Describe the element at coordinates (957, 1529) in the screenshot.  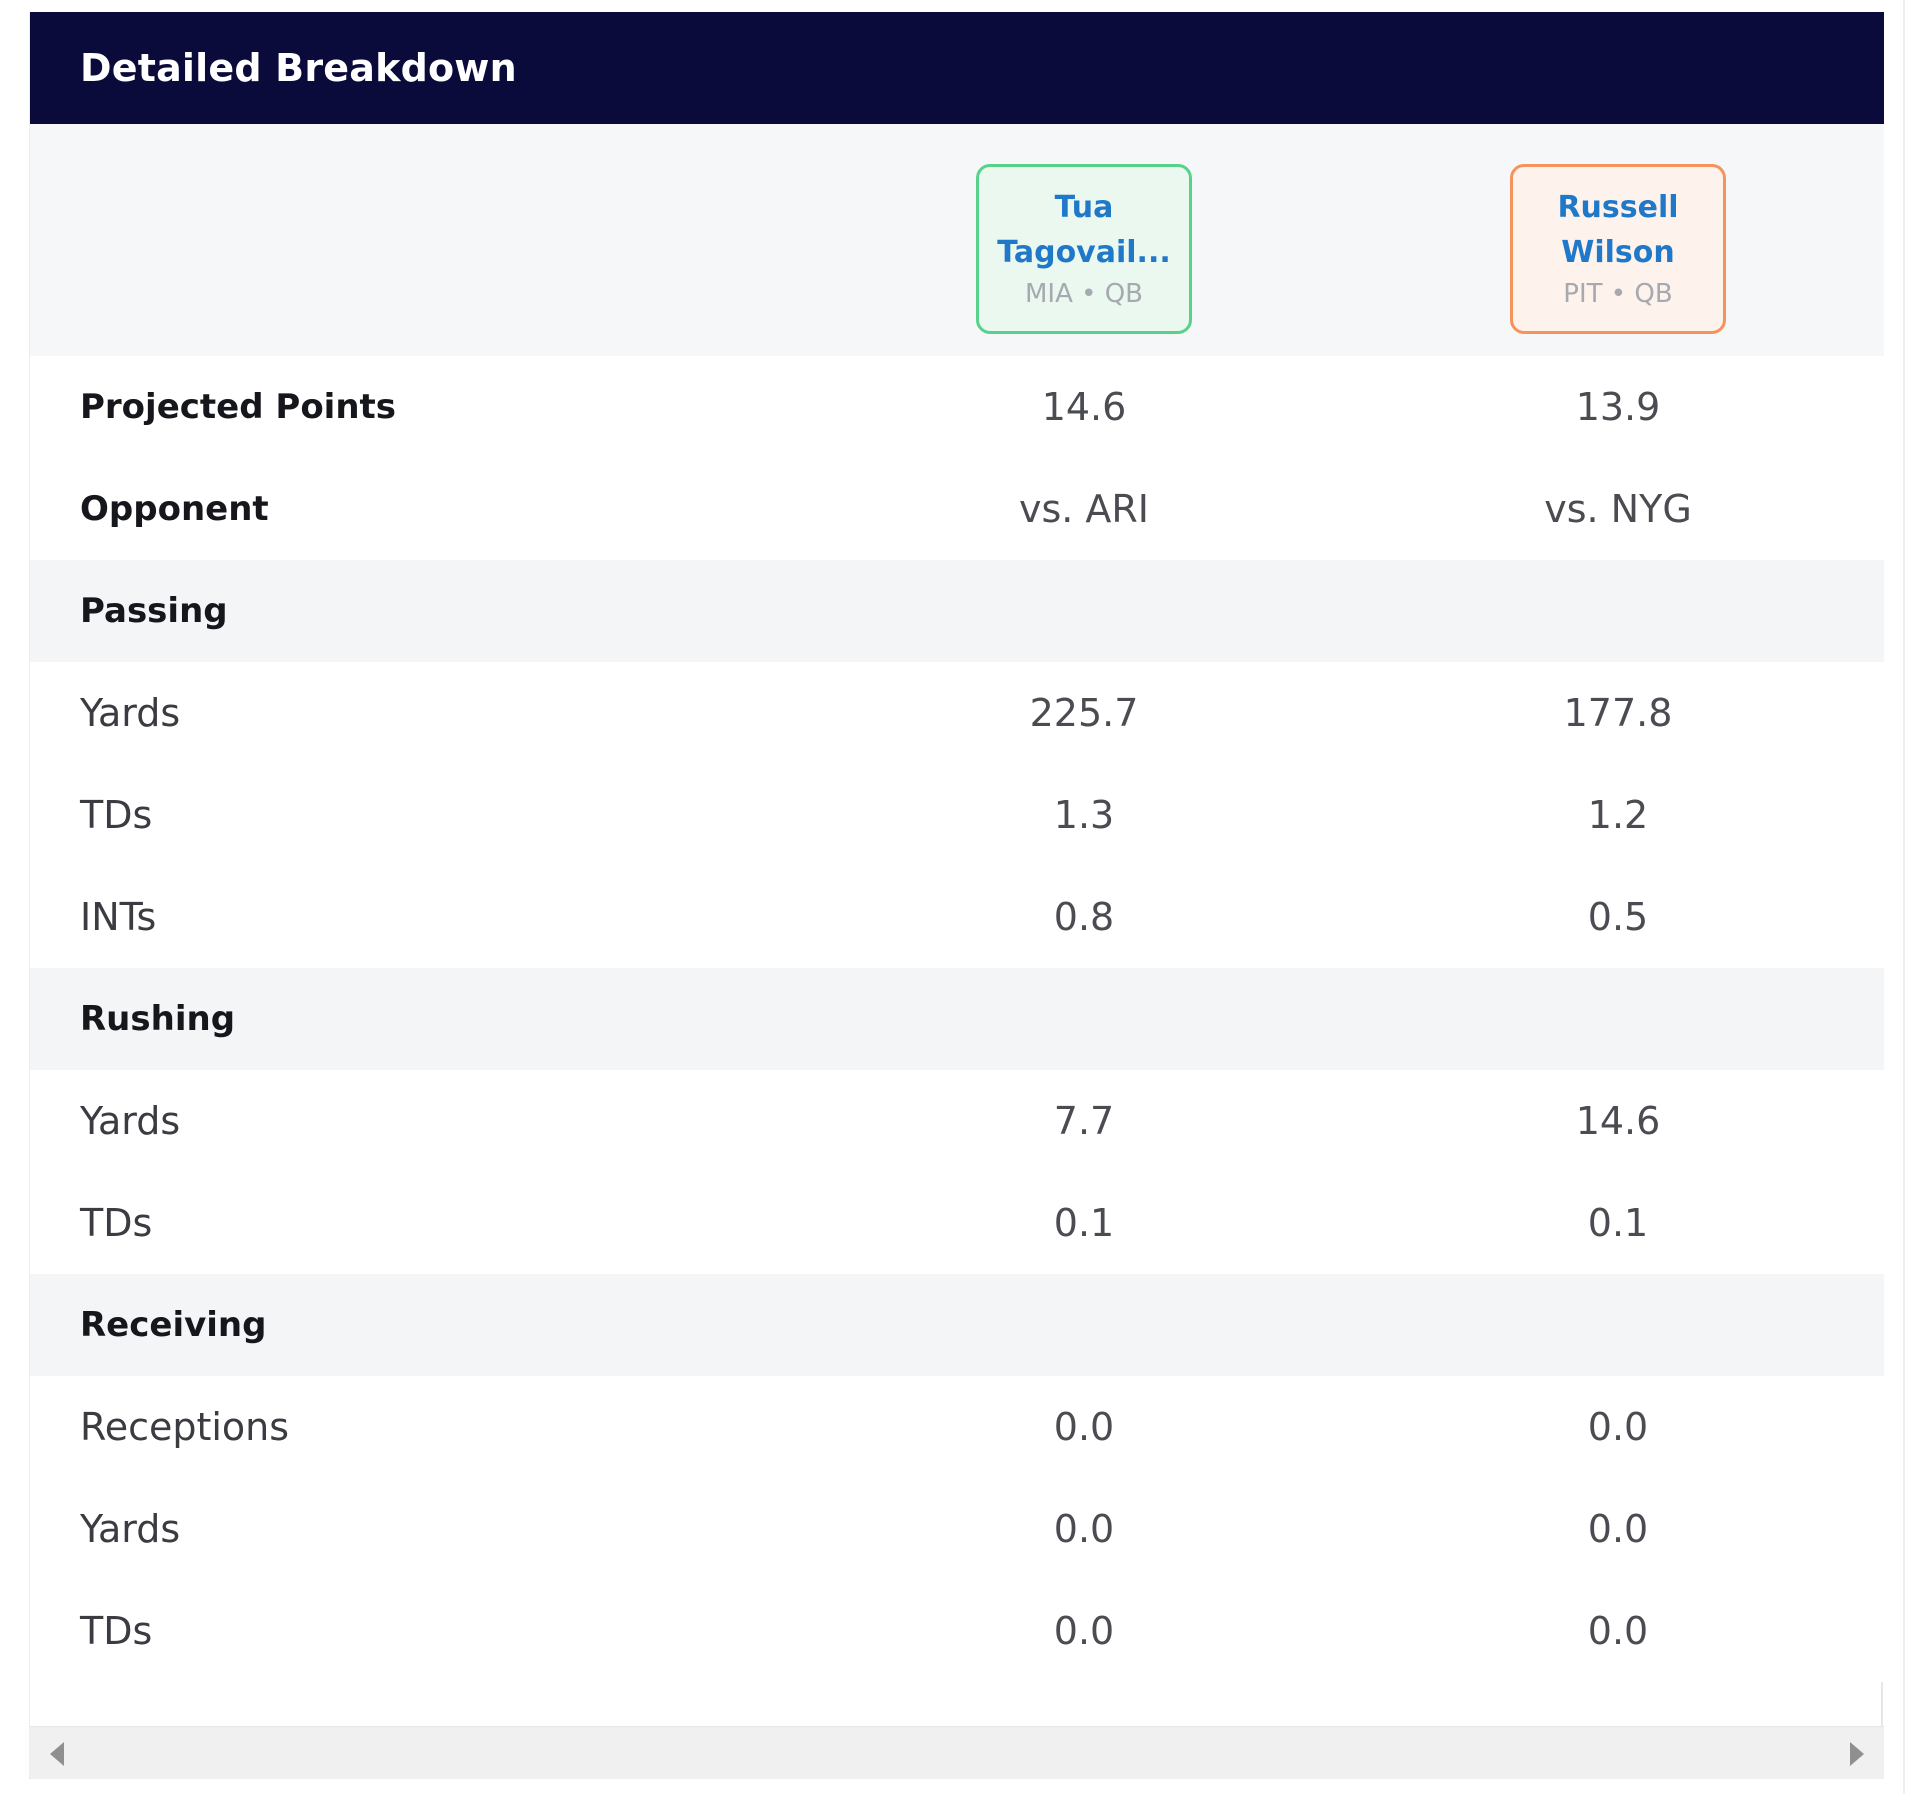
I see `table-row-receiving-yards: Yards 0.0 0.0` at that location.